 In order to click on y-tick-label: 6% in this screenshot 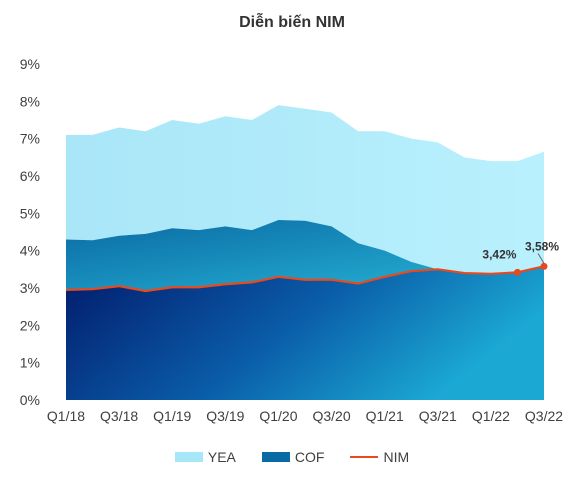, I will do `click(30, 176)`.